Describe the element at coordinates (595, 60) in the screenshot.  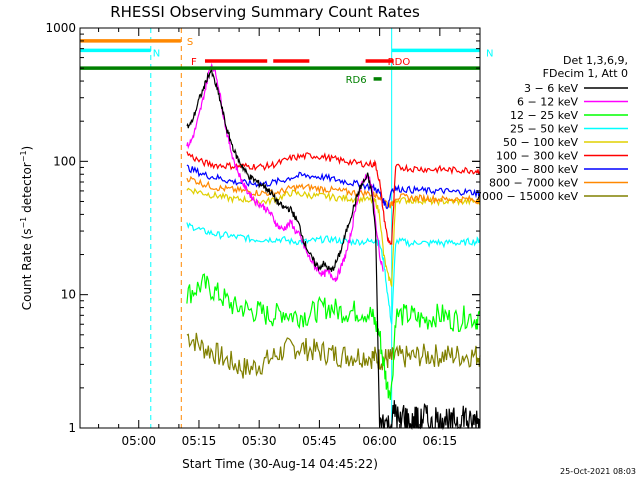
I see `legend-header-1: Det 1,3,6,9,` at that location.